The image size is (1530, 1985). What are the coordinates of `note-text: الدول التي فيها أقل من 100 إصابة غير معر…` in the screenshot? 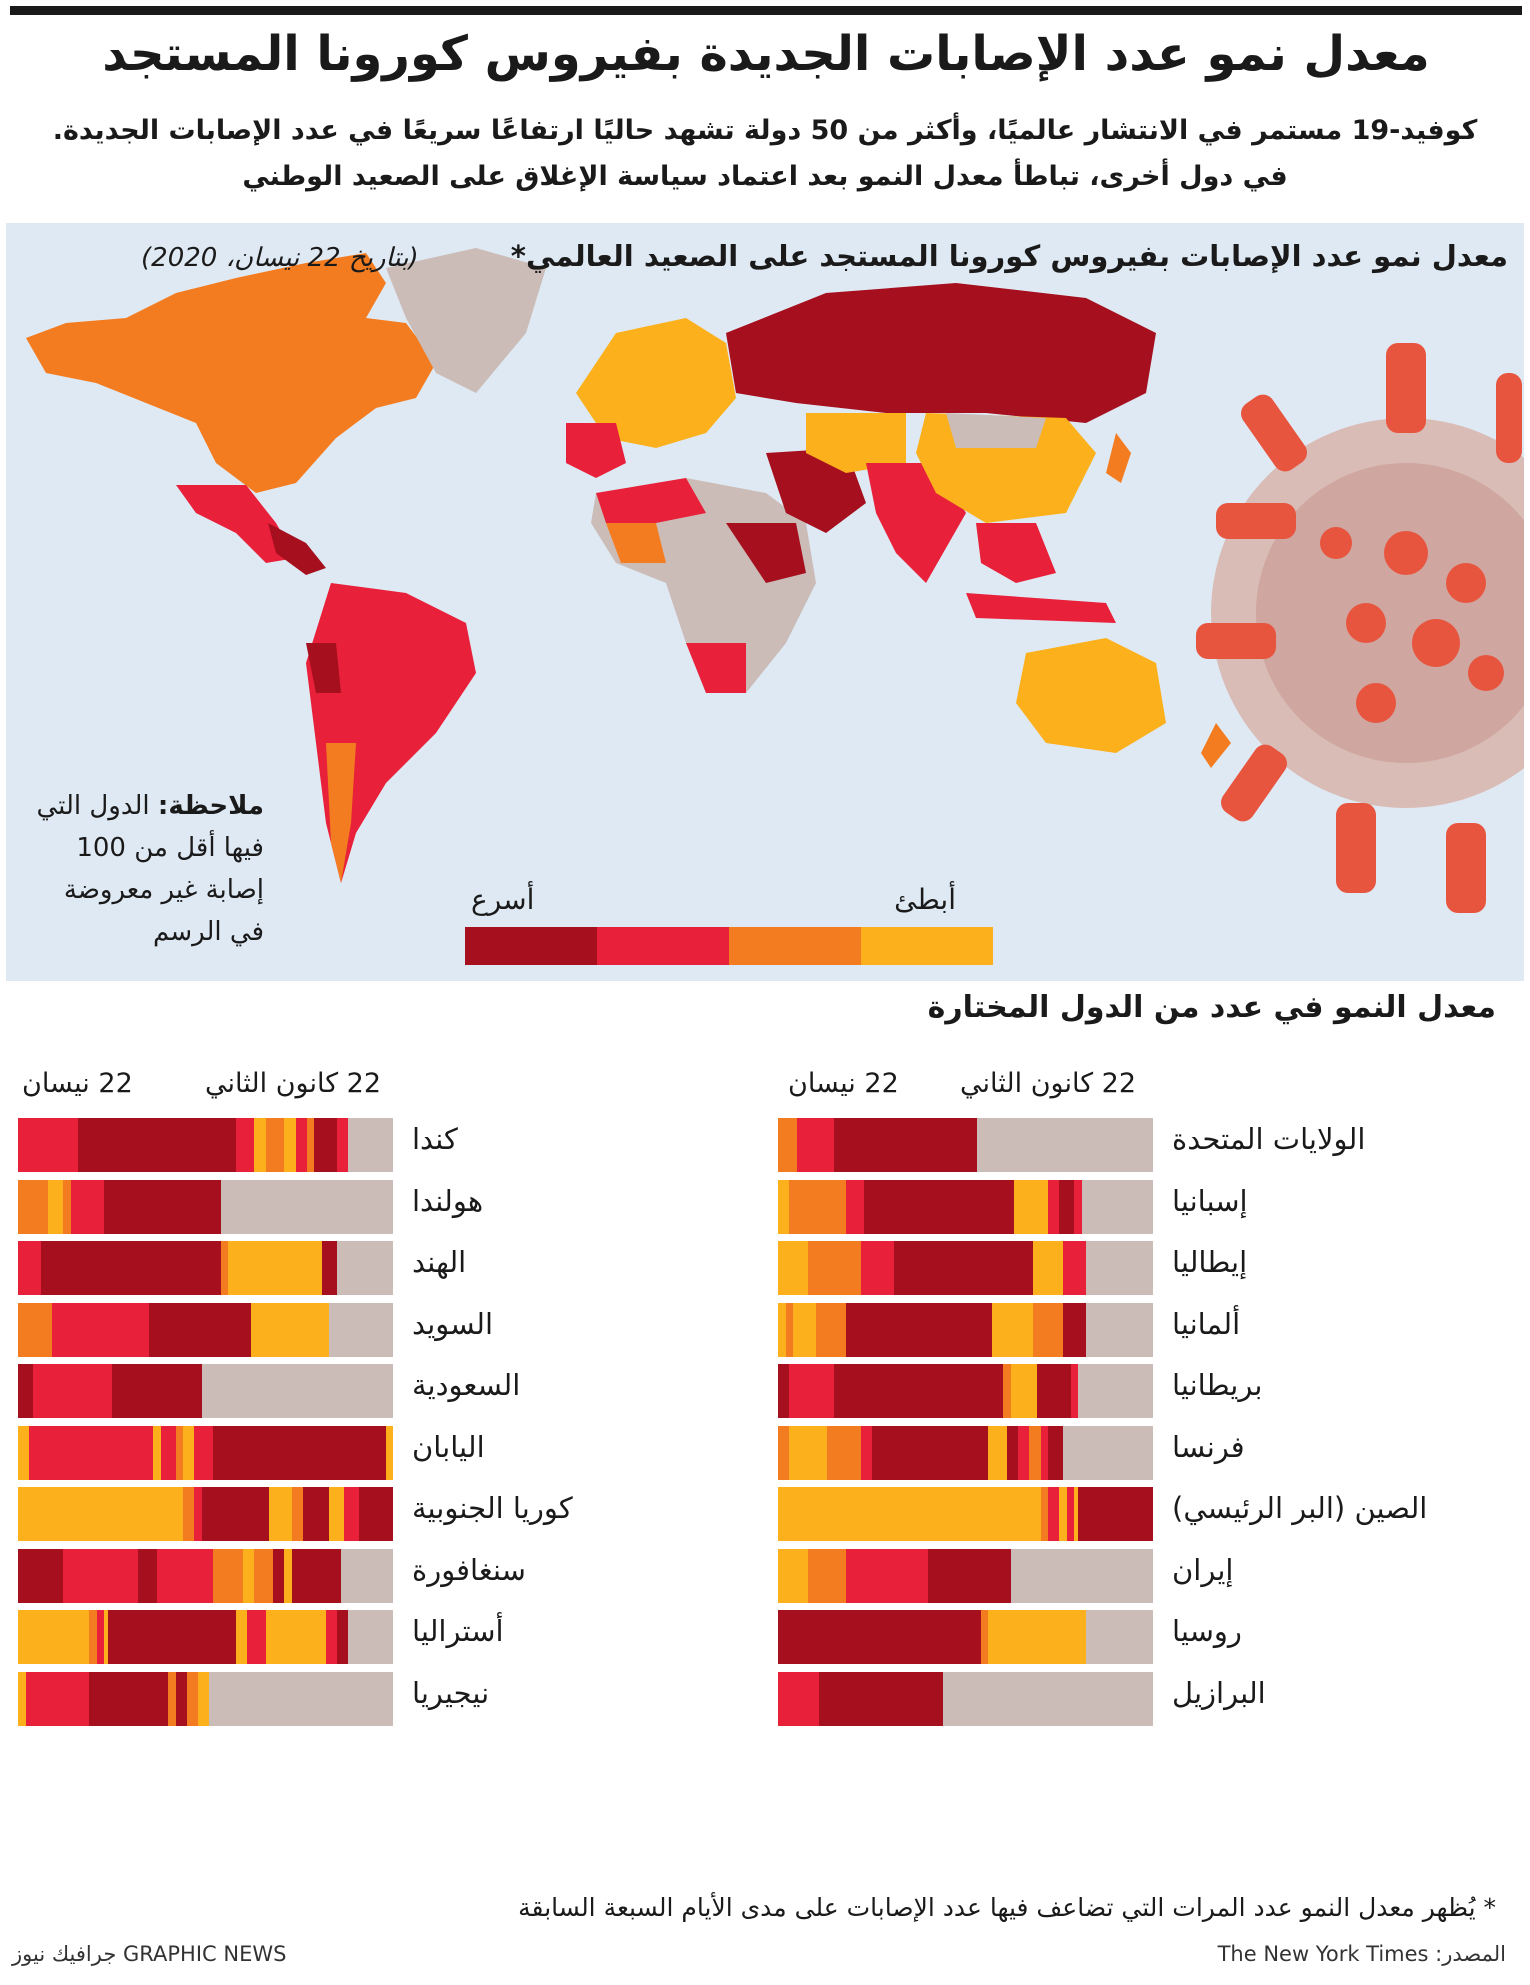 It's located at (150, 869).